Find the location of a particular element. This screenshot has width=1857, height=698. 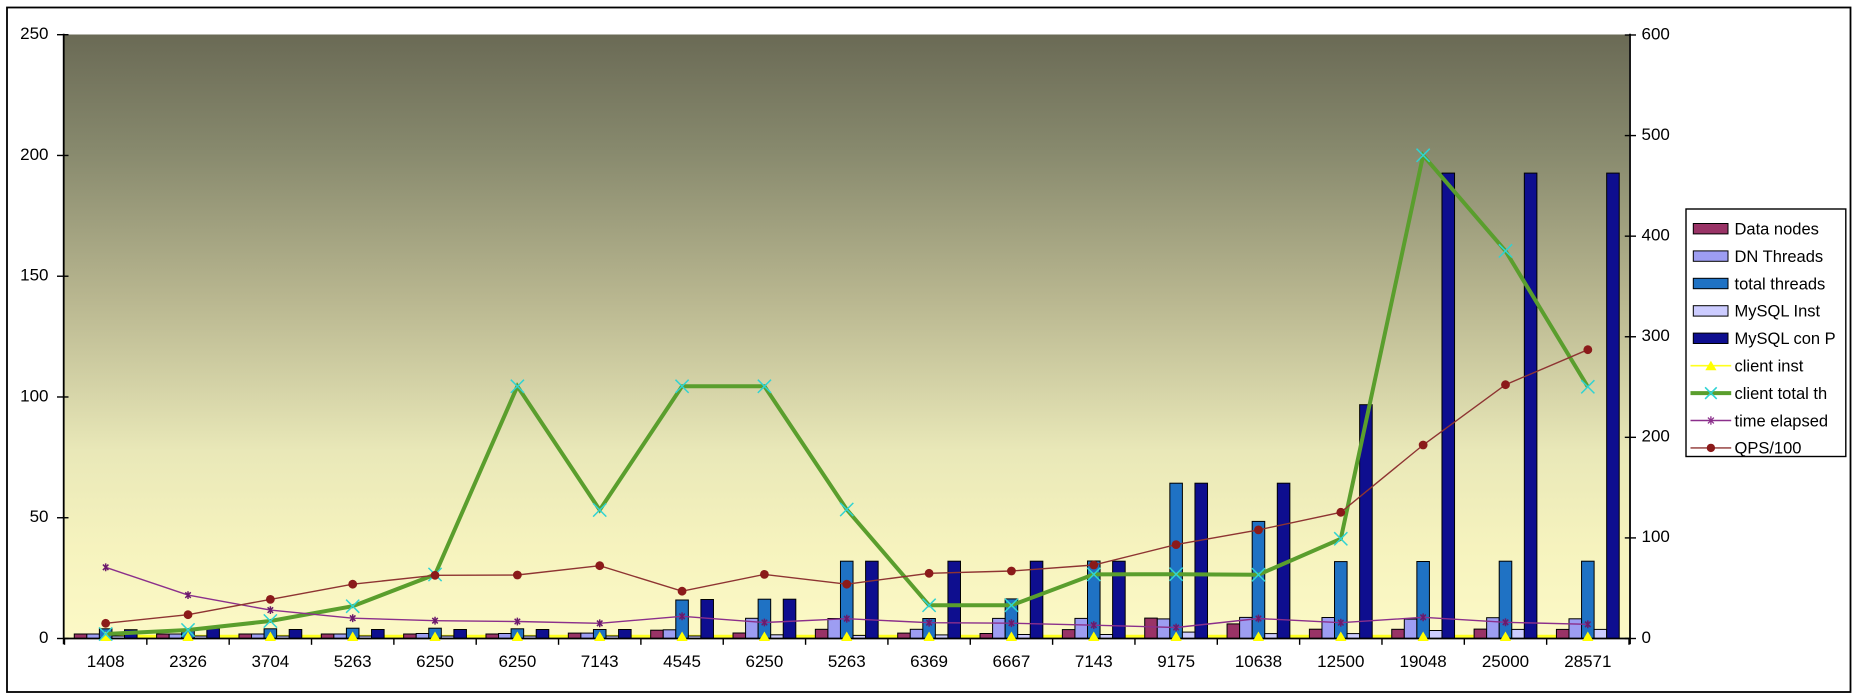

svg-text: 400 is located at coordinates (1656, 234).